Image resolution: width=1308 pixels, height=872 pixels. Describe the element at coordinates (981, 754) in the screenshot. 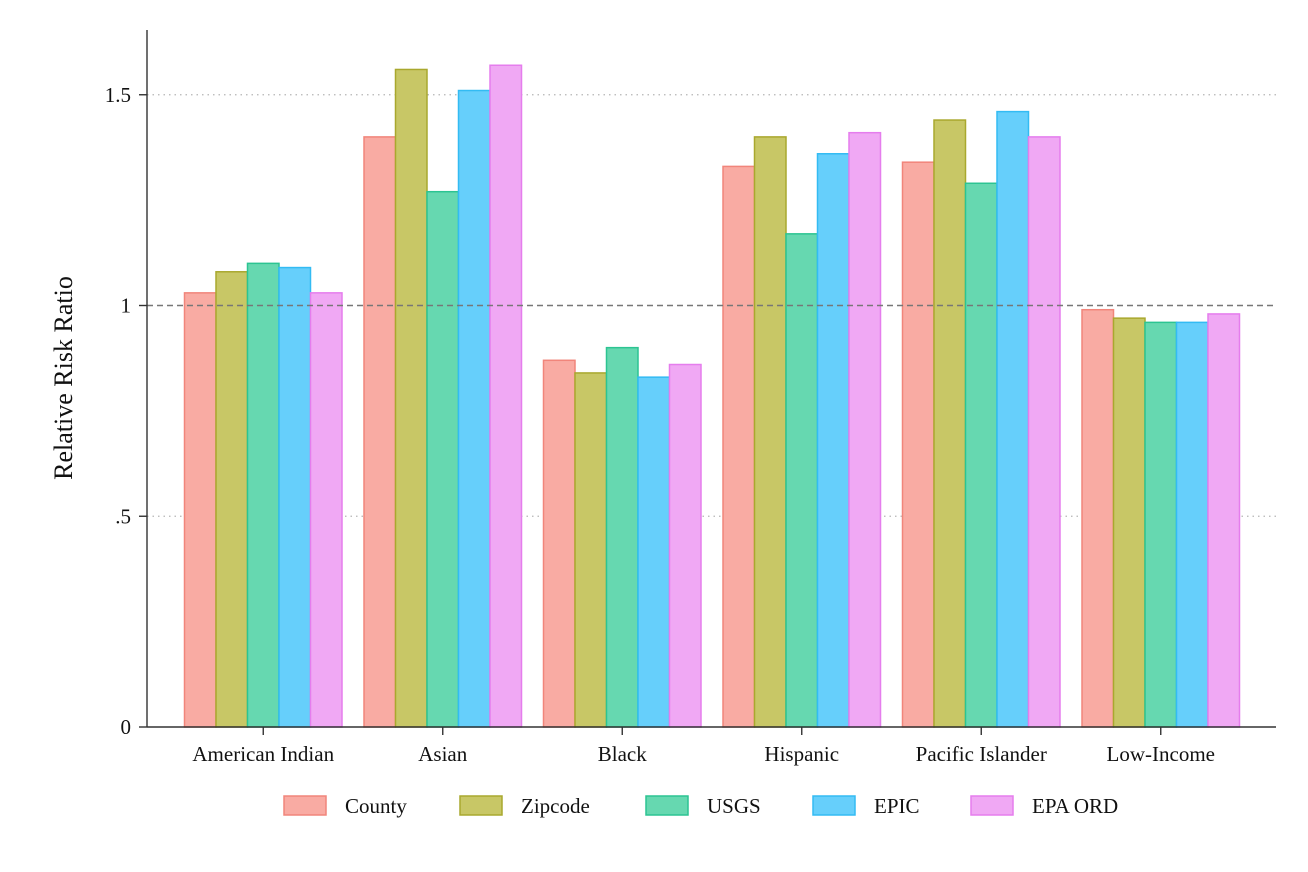

I see `x-tick-label: Pacific Islander` at that location.